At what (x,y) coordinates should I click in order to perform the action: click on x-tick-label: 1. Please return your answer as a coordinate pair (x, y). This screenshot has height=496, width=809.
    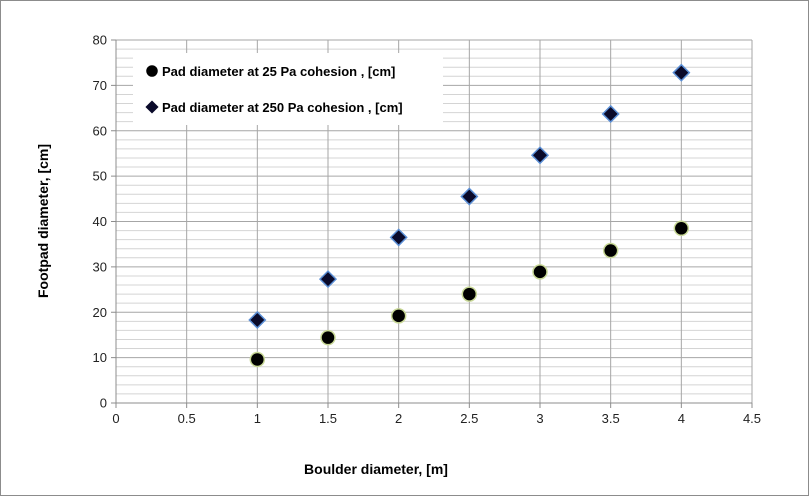
    Looking at the image, I should click on (257, 418).